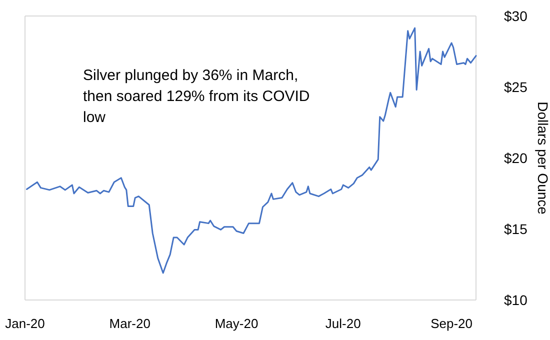 The height and width of the screenshot is (340, 550). I want to click on x-tick-label: Jul-20, so click(343, 323).